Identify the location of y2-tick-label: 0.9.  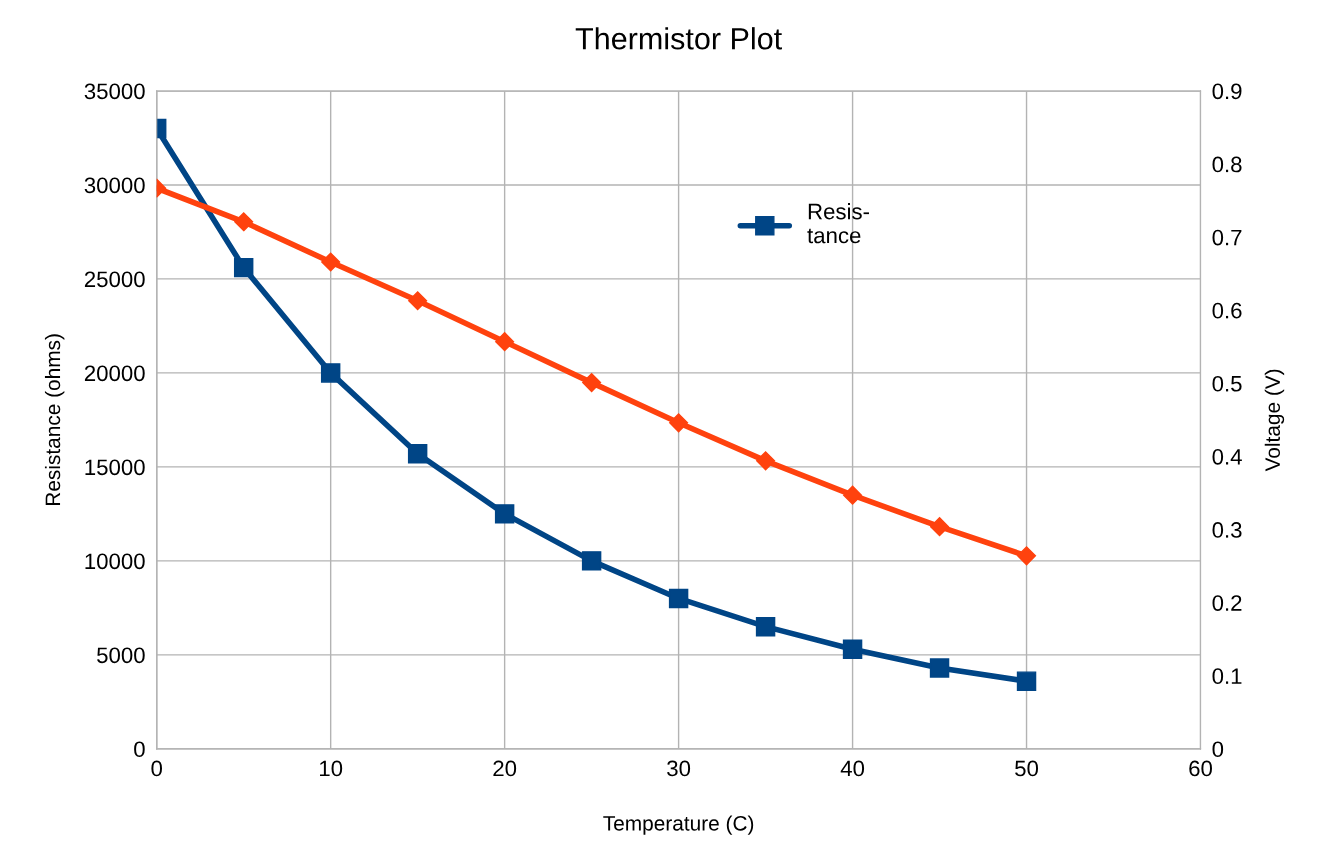
(1227, 91).